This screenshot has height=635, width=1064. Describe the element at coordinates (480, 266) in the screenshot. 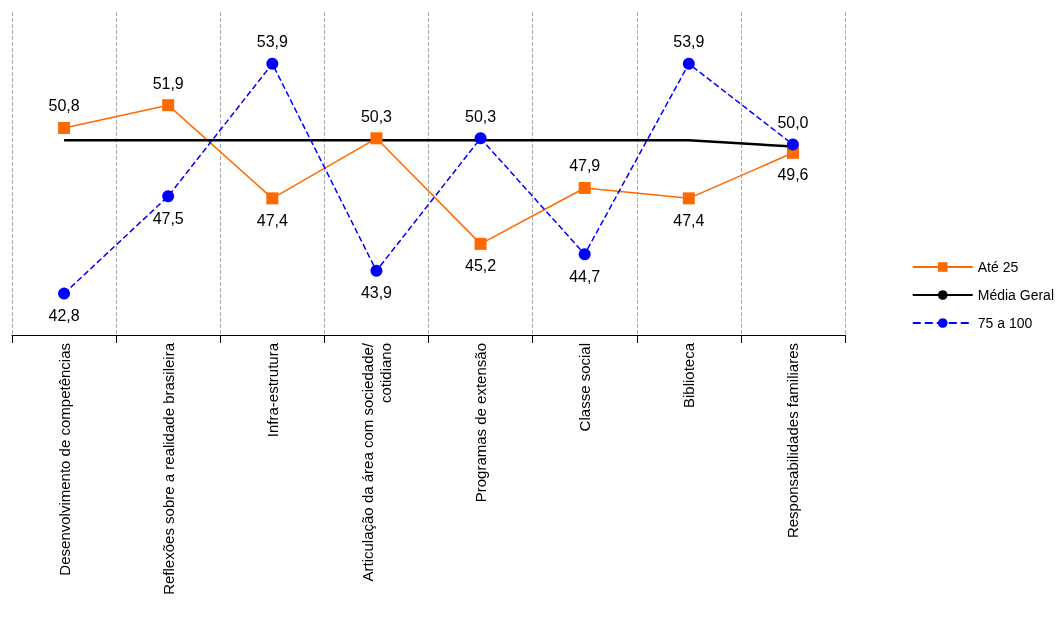

I see `data-label: 45,2` at that location.